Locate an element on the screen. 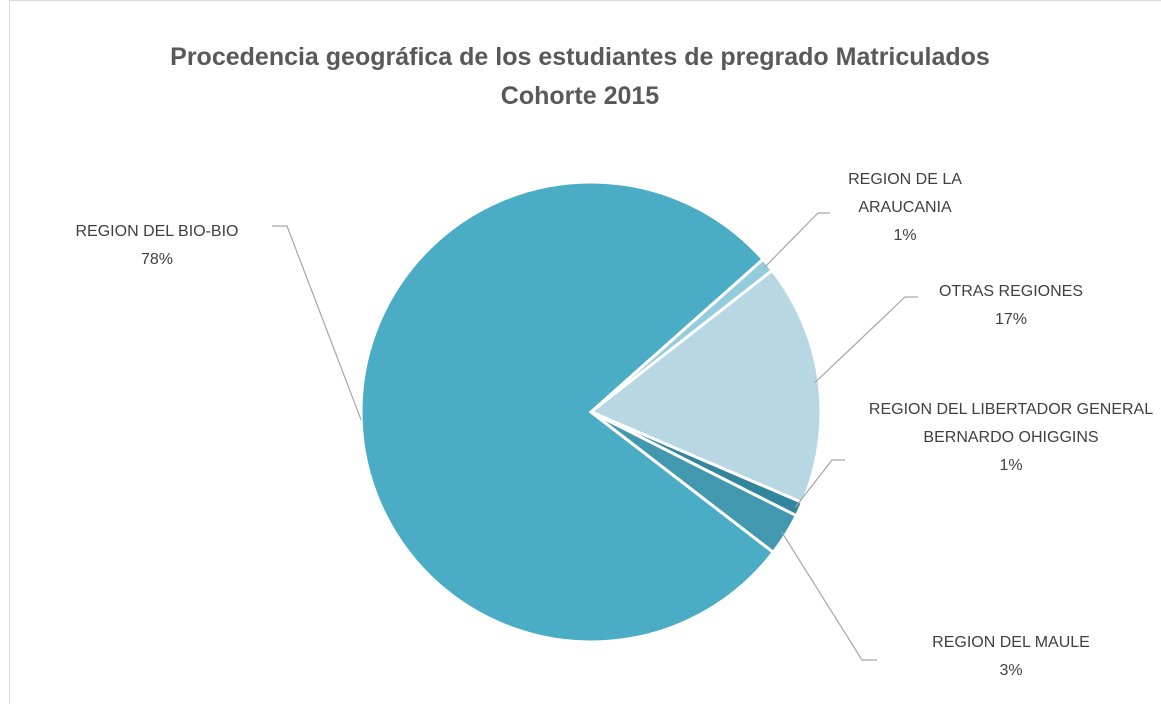  value-label: 78% is located at coordinates (157, 259).